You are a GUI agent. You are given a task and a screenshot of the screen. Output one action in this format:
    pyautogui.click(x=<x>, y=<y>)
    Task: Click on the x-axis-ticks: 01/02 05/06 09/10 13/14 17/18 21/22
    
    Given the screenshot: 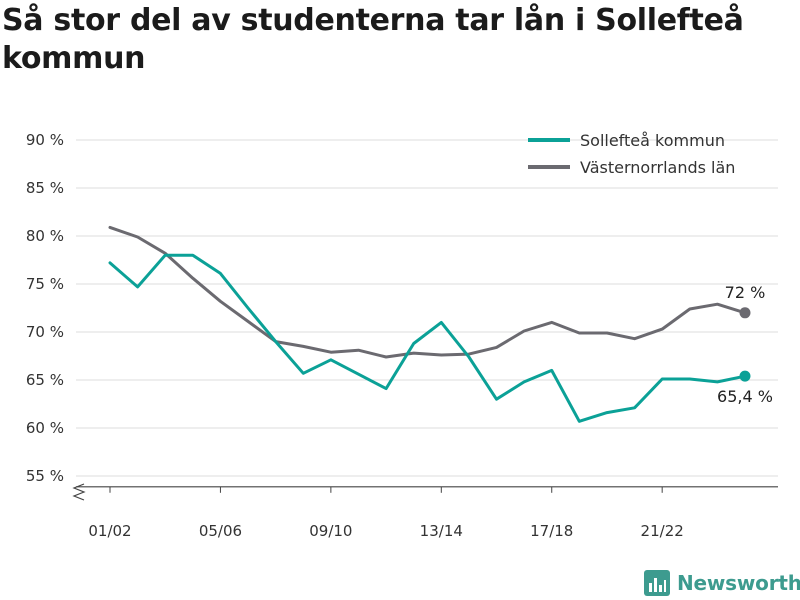 What is the action you would take?
    pyautogui.click(x=386, y=513)
    